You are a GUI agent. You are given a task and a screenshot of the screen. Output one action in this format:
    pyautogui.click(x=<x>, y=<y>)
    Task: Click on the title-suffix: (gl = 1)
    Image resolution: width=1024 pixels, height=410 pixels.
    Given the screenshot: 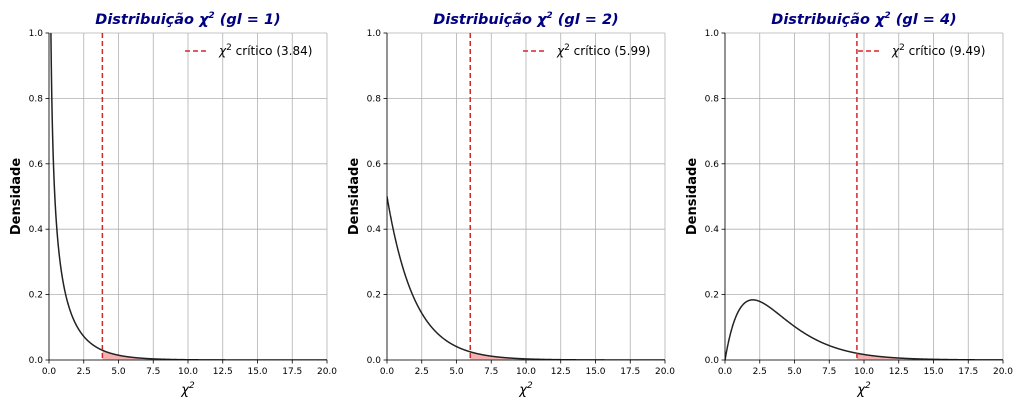 What is the action you would take?
    pyautogui.click(x=248, y=20)
    